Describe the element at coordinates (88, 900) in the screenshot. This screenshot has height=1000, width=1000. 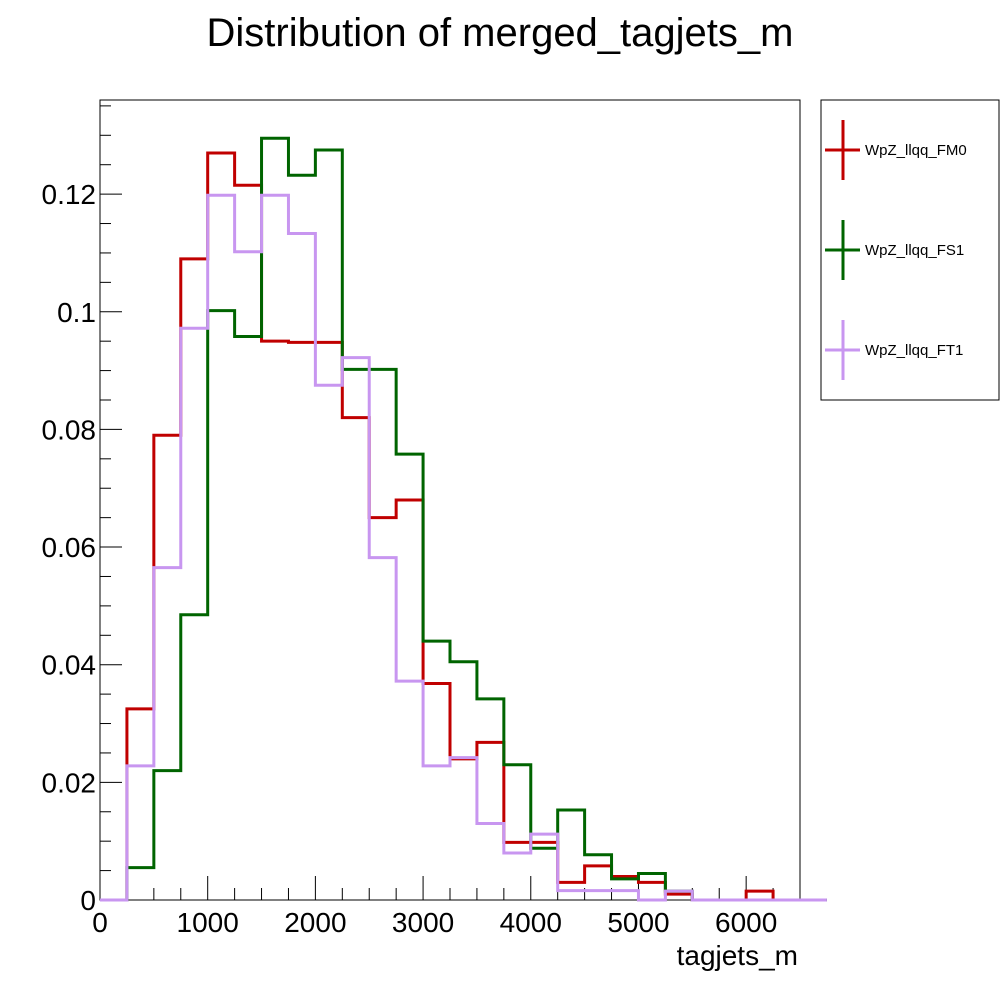
I see `y-tick-label: 0` at that location.